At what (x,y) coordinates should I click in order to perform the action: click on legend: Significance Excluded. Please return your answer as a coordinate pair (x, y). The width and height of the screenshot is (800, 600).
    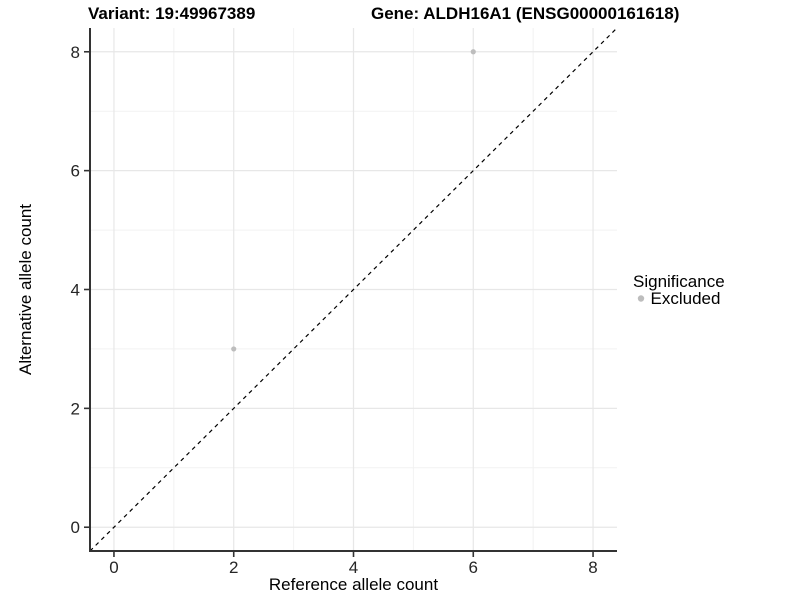
    Looking at the image, I should click on (679, 290).